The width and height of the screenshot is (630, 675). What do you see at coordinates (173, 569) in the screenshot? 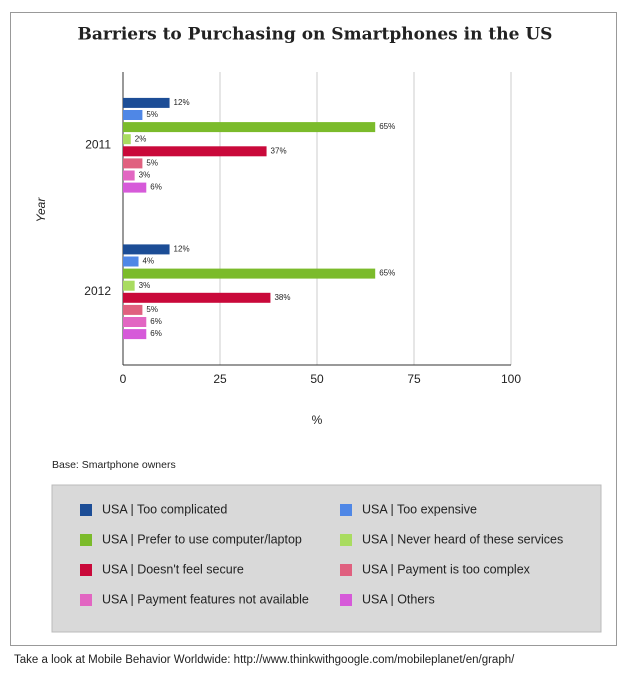
I see `legend-label: USA | Doesn't feel secure` at bounding box center [173, 569].